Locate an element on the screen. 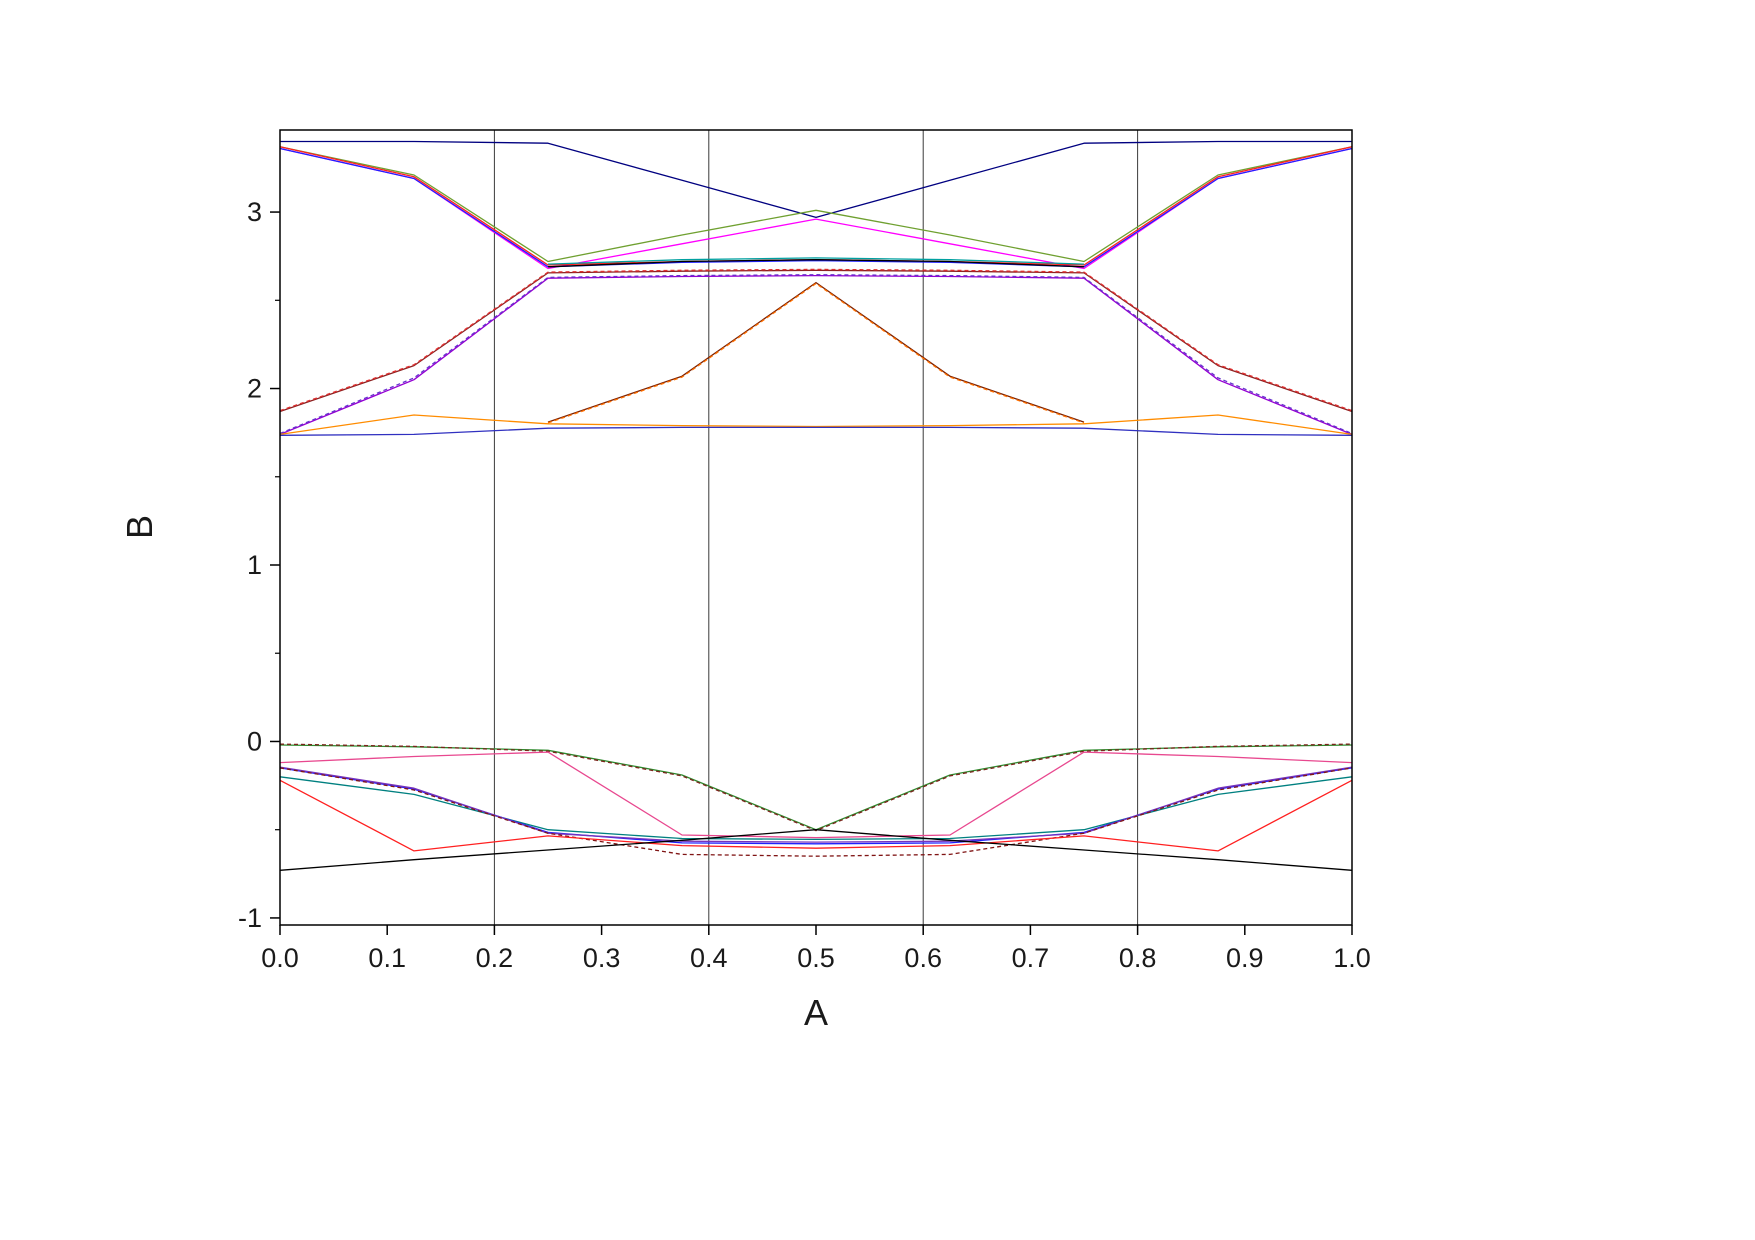 The height and width of the screenshot is (1240, 1755). series-line-red-upper is located at coordinates (816, 206).